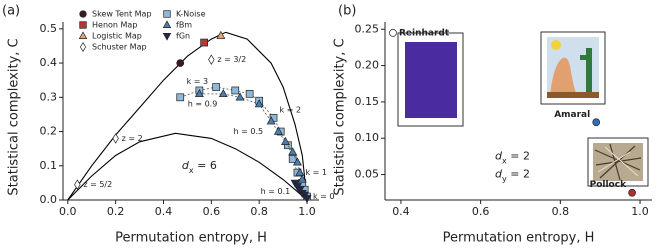 This screenshot has height=249, width=664. Describe the element at coordinates (316, 172) in the screenshot. I see `point-label: k = 1` at that location.